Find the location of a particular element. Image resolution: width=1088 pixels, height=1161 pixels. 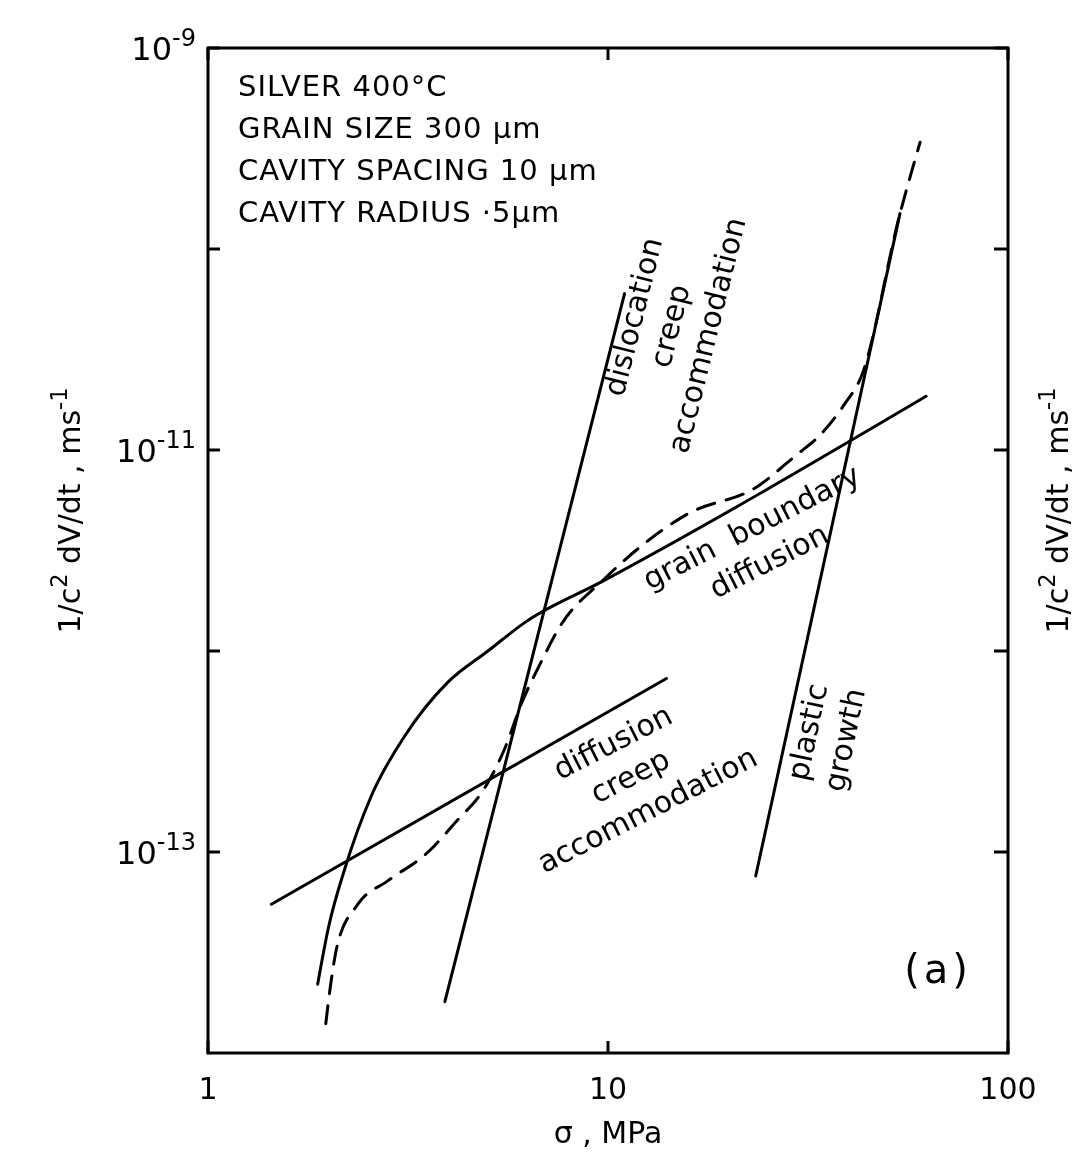

y-tick-label: 10$^{-11}$ is located at coordinates (156, 448).